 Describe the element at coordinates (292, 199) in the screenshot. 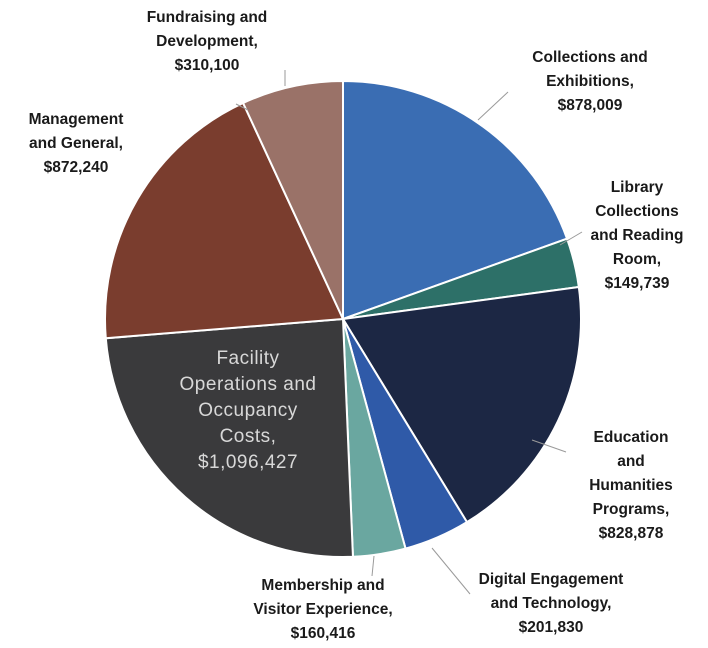

I see `pie-slice-fundraising-development` at that location.